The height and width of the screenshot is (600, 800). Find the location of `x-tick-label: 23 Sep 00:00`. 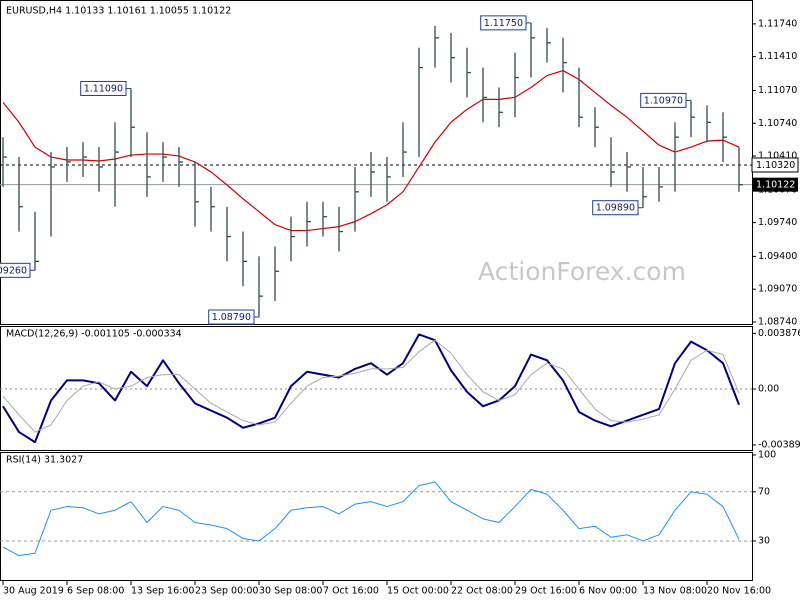

x-tick-label: 23 Sep 00:00 is located at coordinates (226, 591).